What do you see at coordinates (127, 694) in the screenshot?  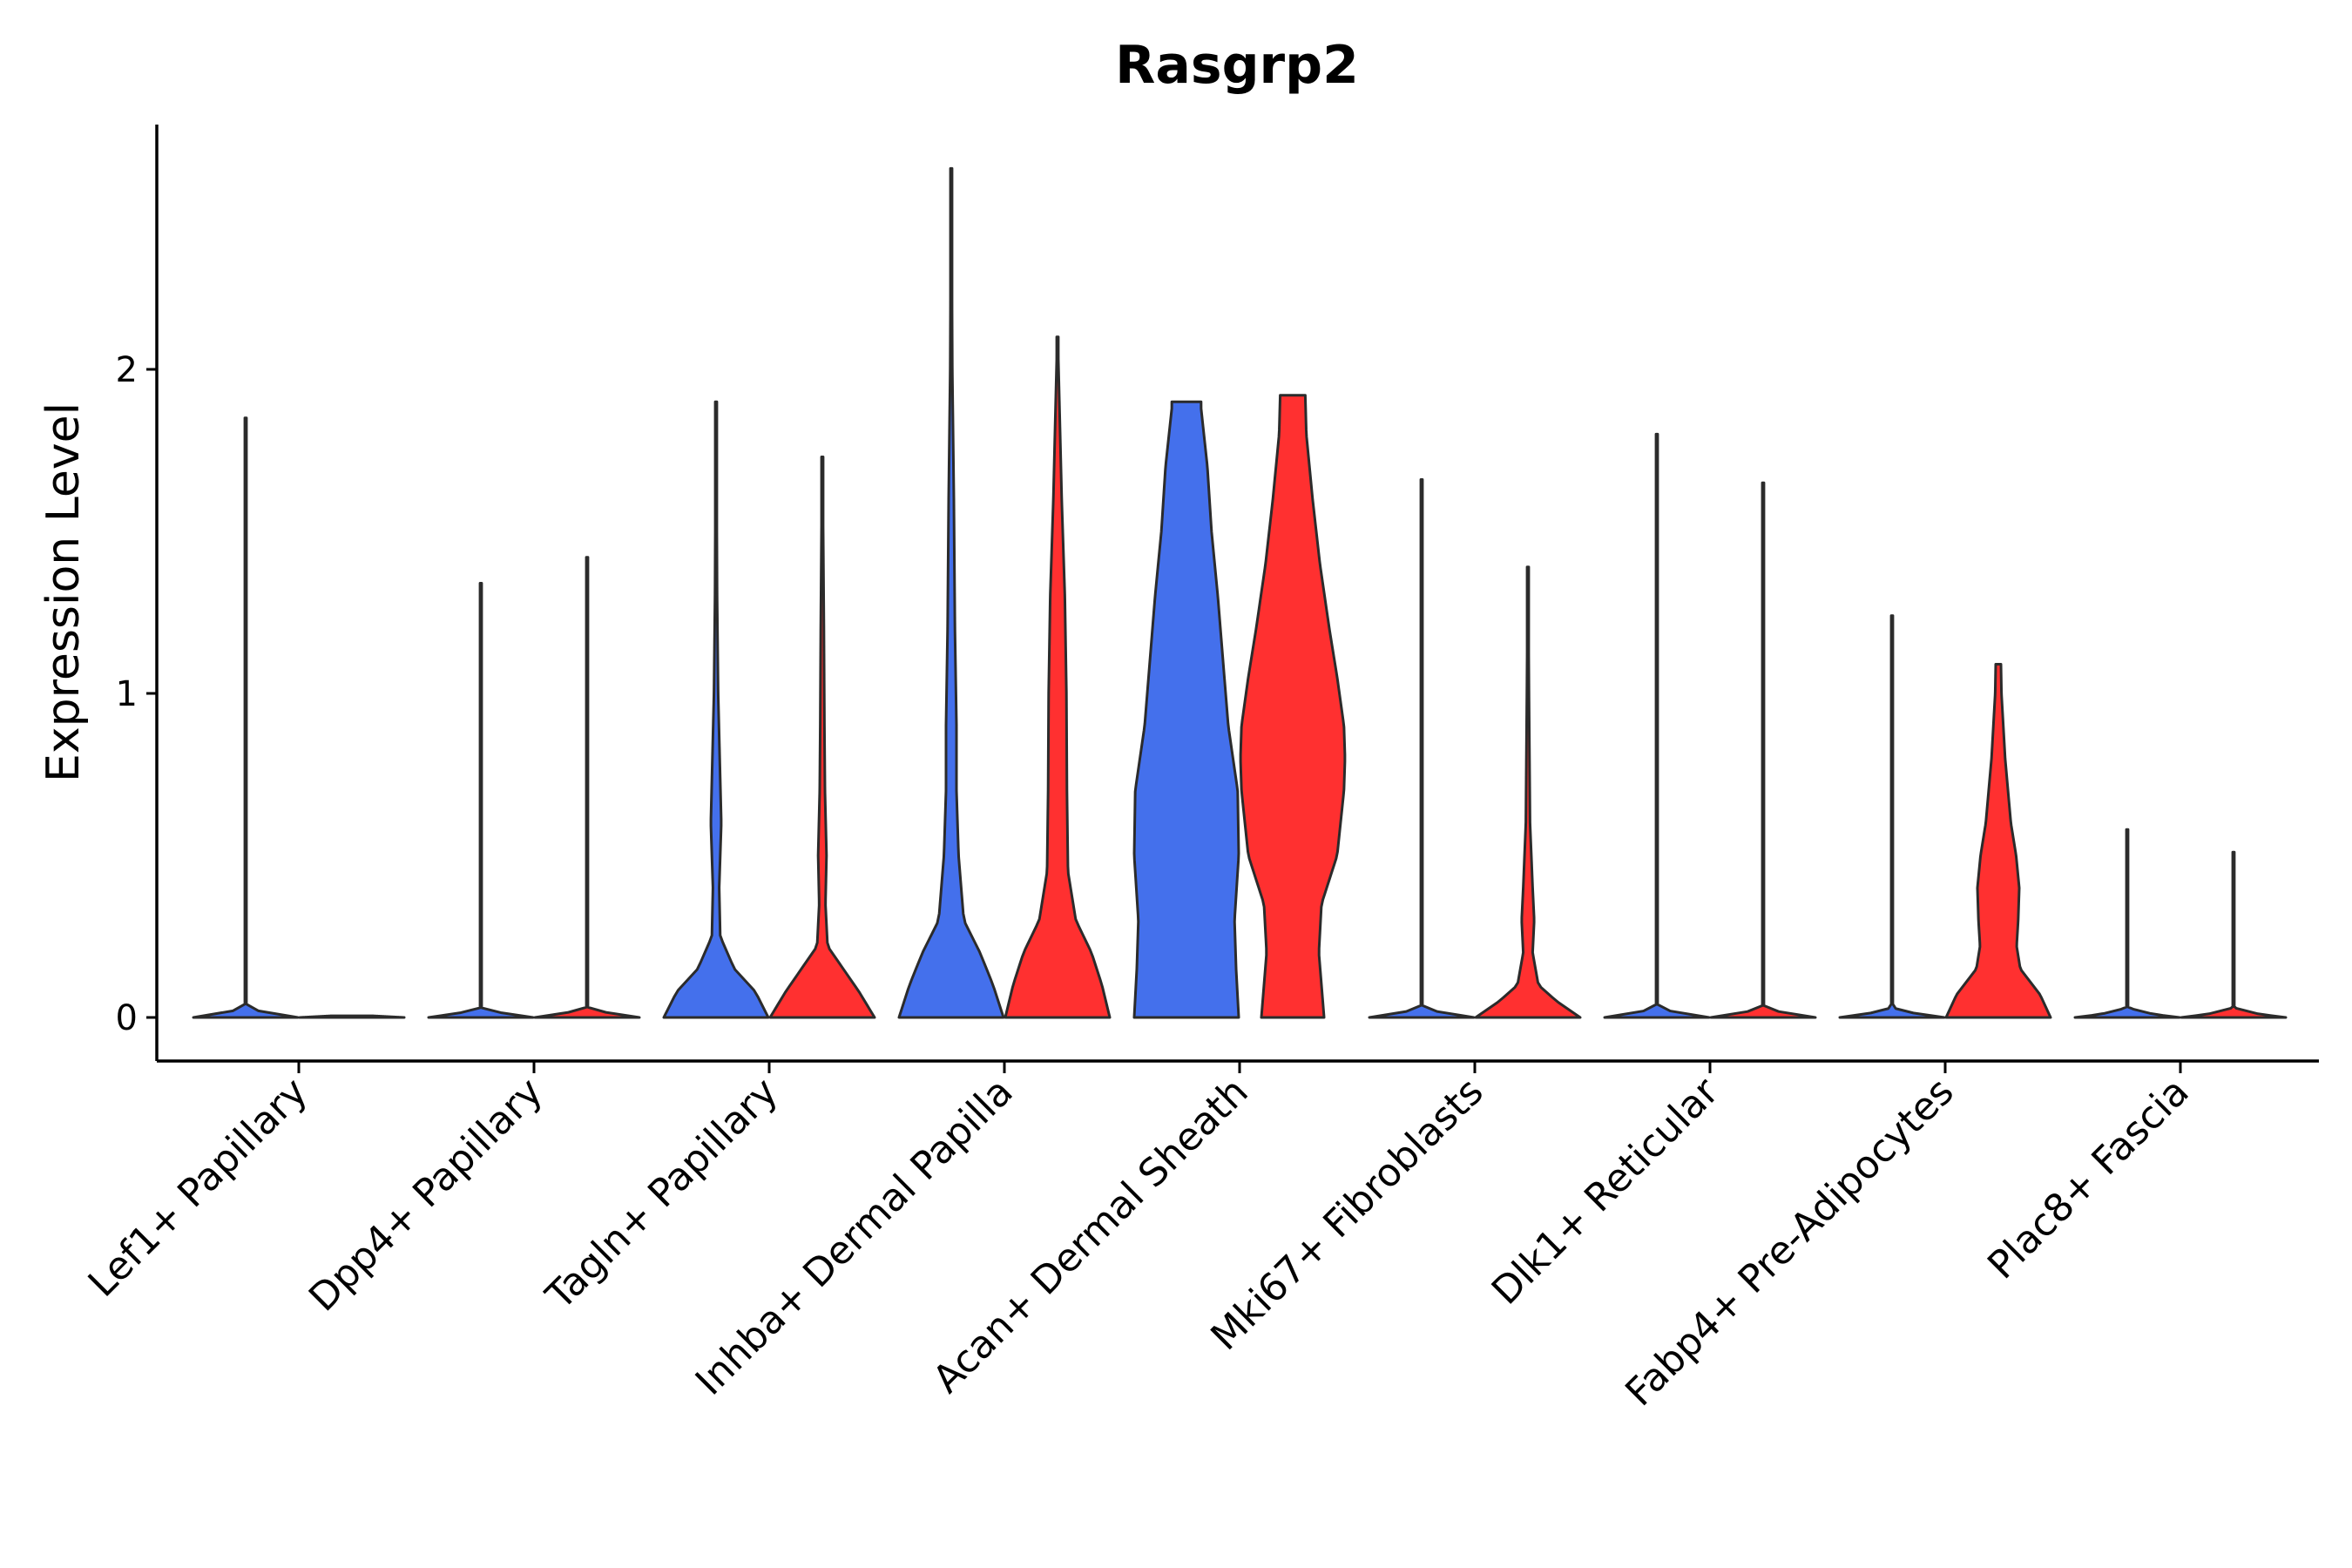 I see `y-tick-label-1: 1` at bounding box center [127, 694].